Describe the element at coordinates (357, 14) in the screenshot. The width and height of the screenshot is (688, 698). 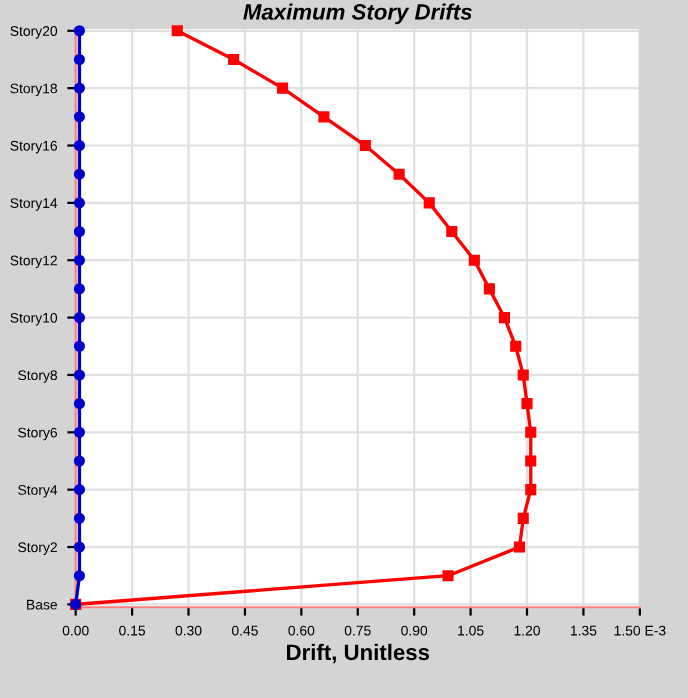
I see `chart-title: Maximum Story Drifts` at that location.